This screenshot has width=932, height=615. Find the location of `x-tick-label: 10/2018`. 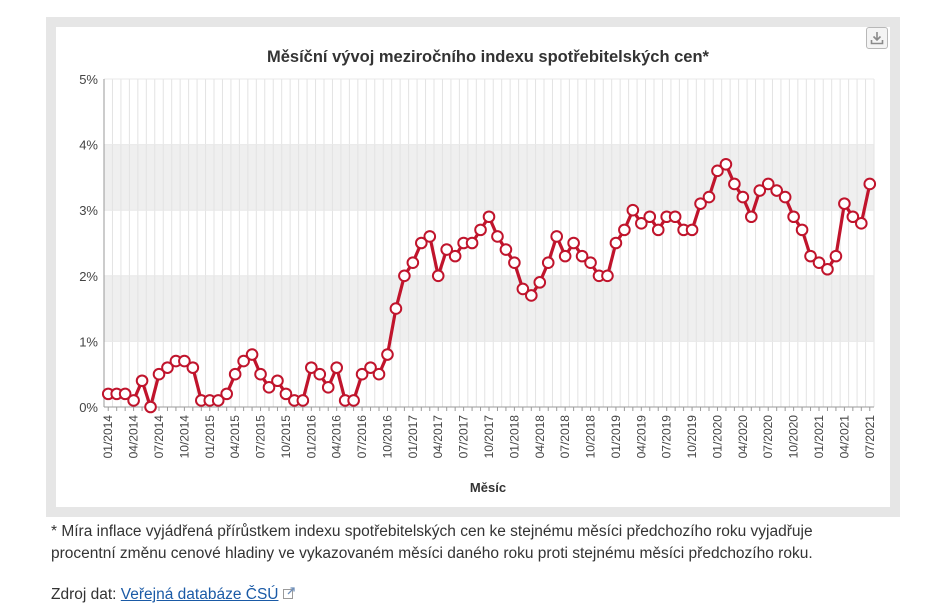

x-tick-label: 10/2018 is located at coordinates (591, 437).